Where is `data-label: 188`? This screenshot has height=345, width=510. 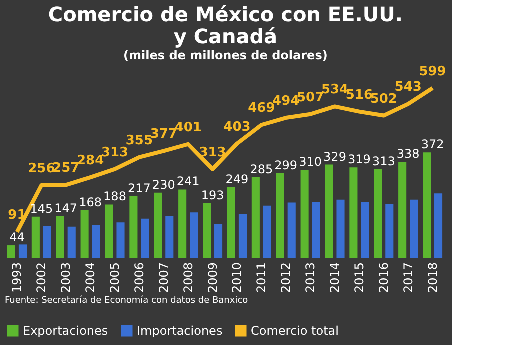
data-label: 188 is located at coordinates (115, 197).